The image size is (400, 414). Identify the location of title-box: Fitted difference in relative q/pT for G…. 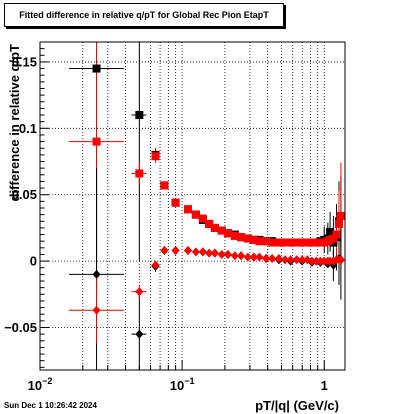
(144, 15).